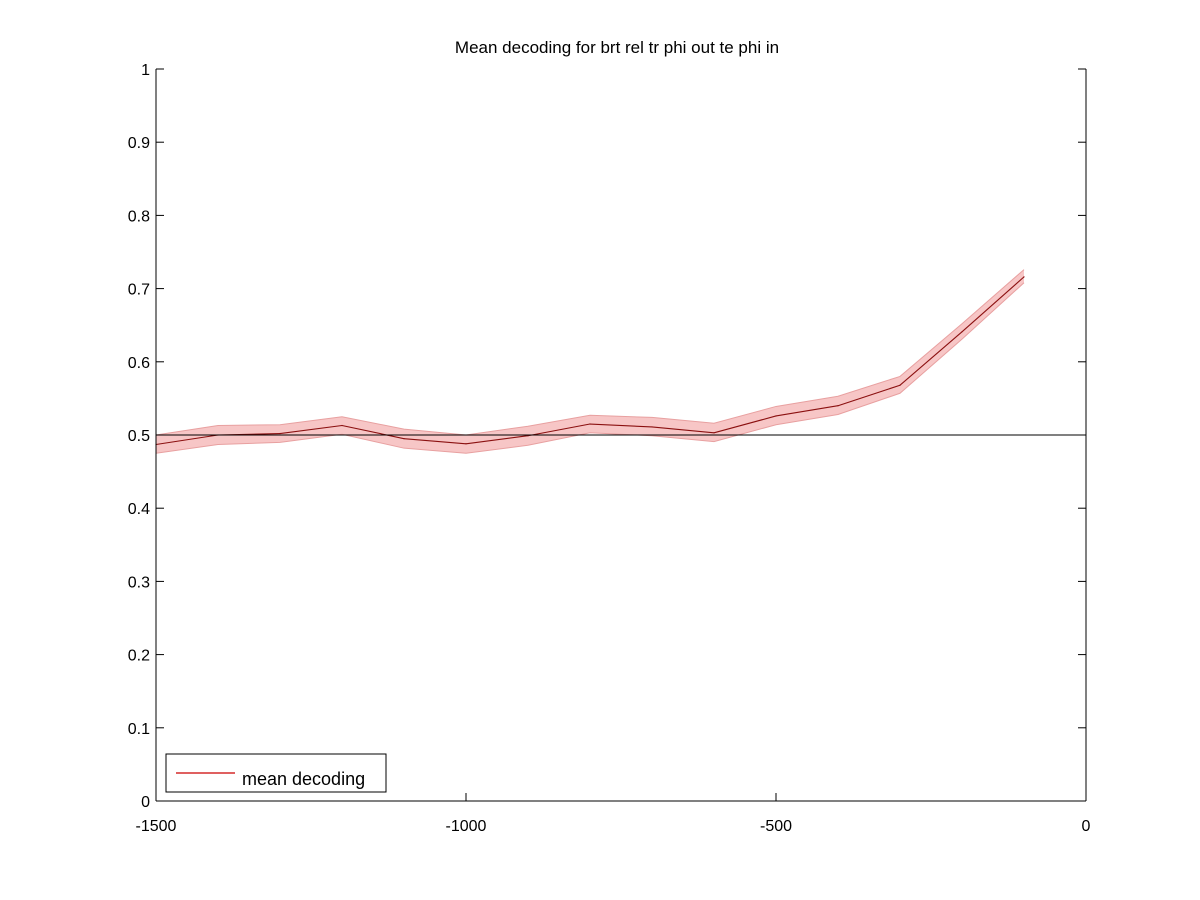 The height and width of the screenshot is (900, 1200). What do you see at coordinates (466, 826) in the screenshot?
I see `x-tick-label: -1000` at bounding box center [466, 826].